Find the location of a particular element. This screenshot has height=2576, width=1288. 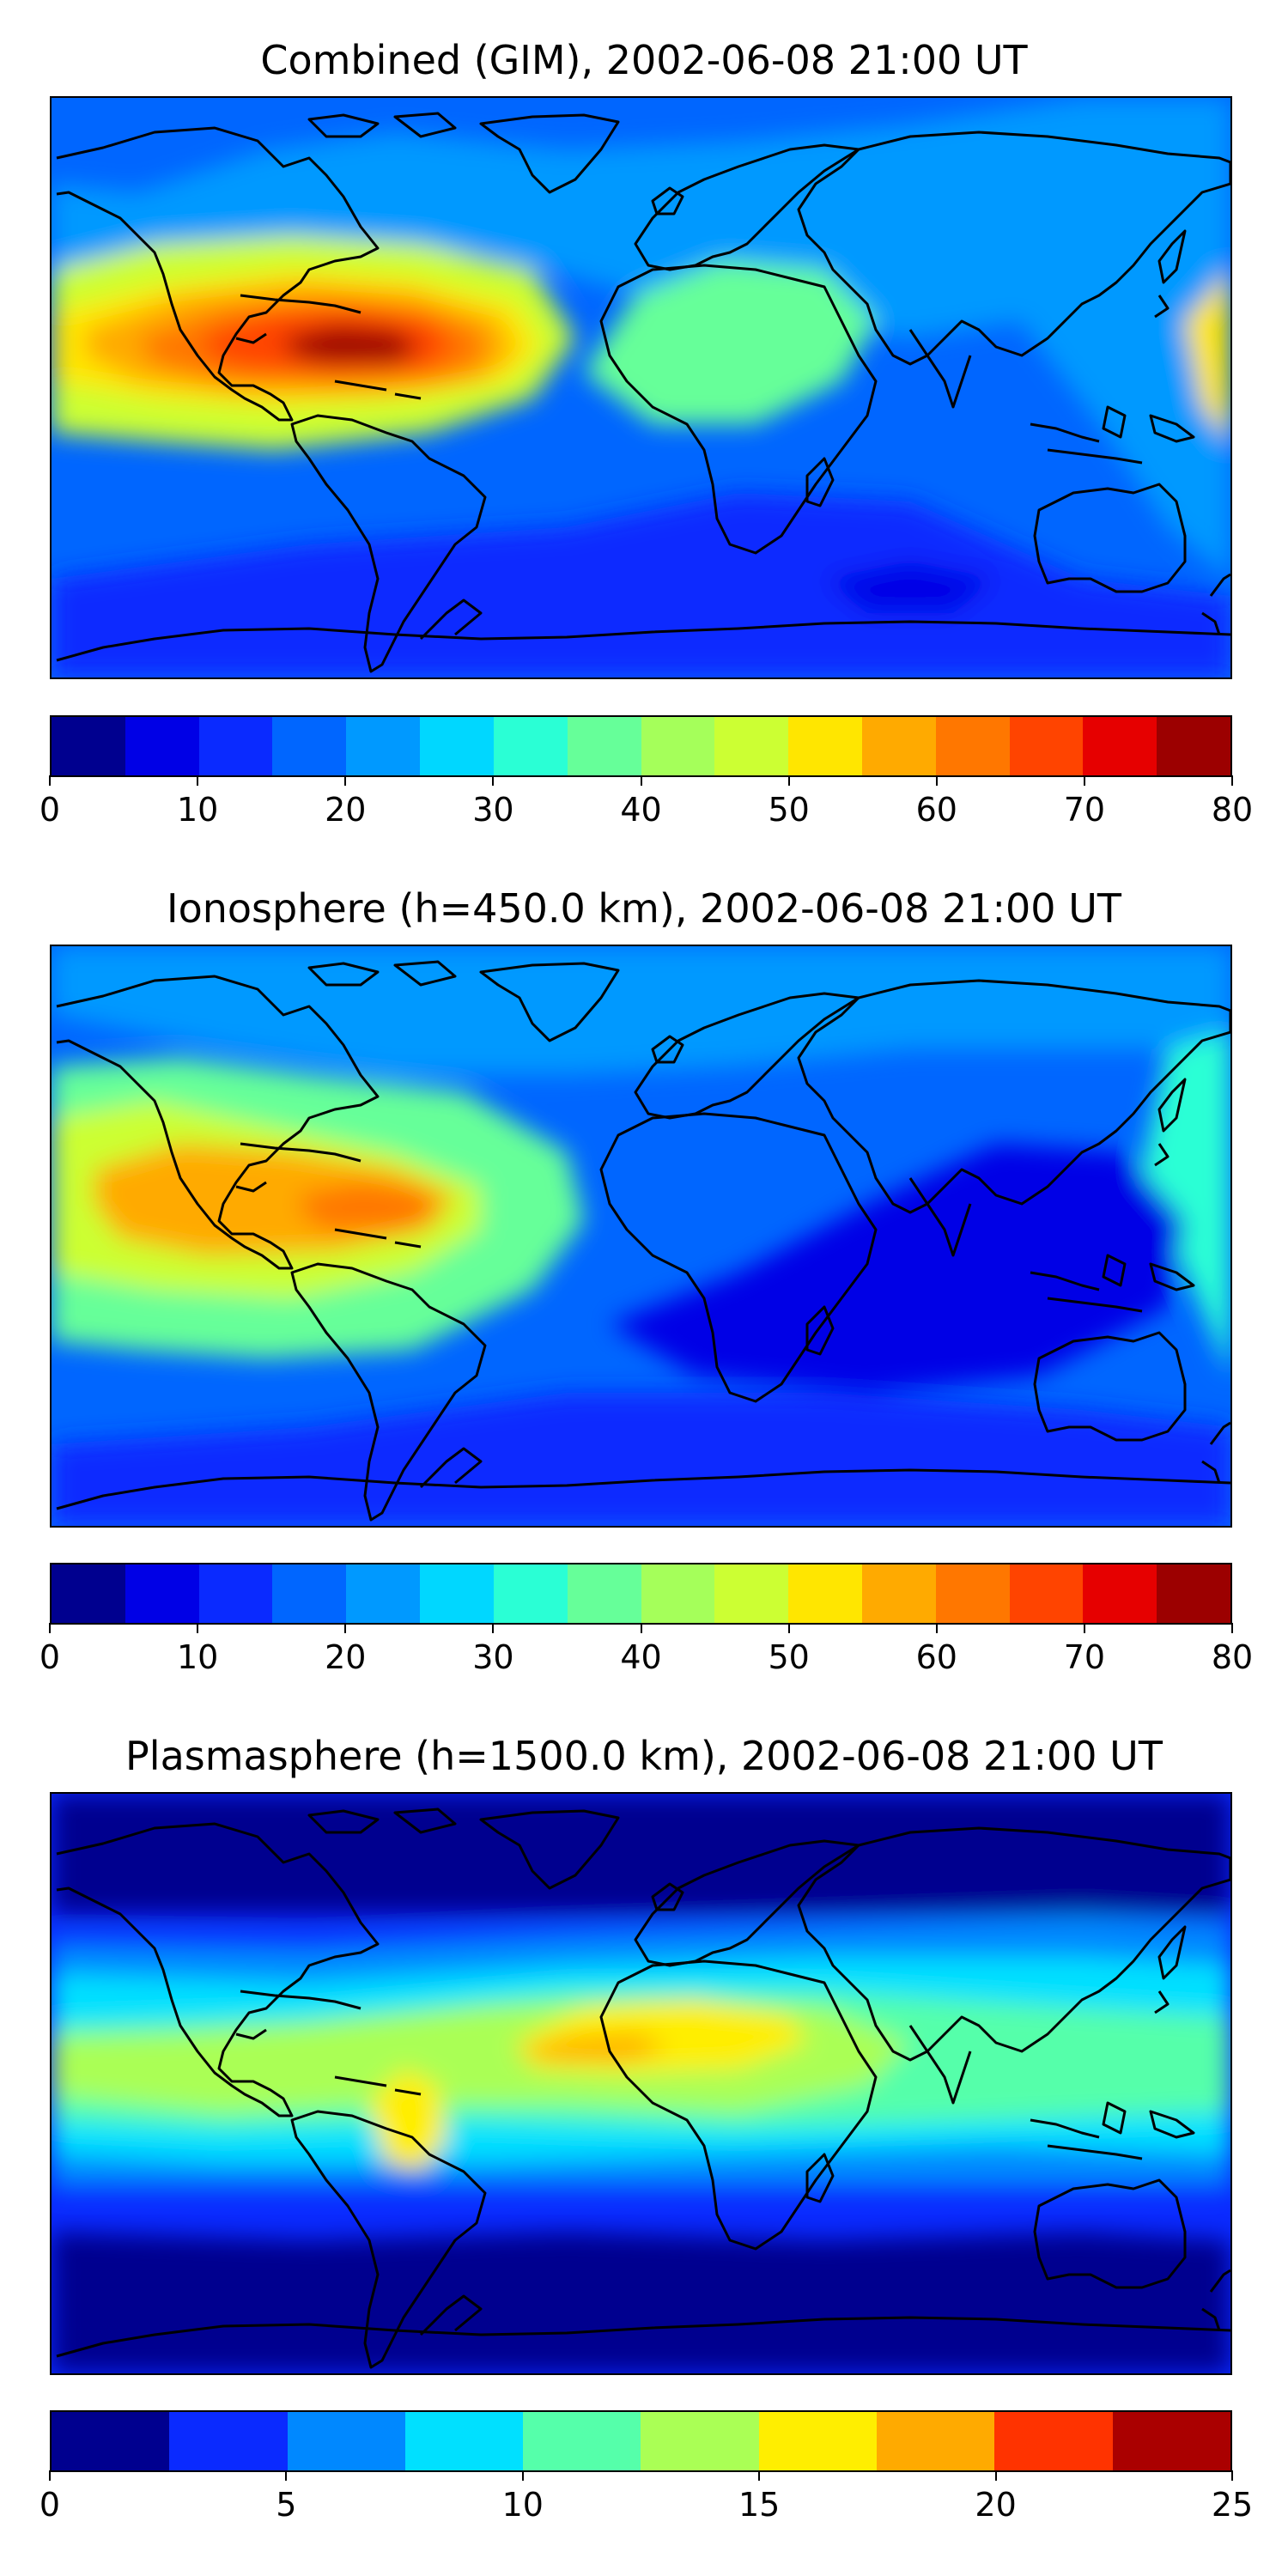

panel-1-field-north-atlantic-band is located at coordinates (641, 218).